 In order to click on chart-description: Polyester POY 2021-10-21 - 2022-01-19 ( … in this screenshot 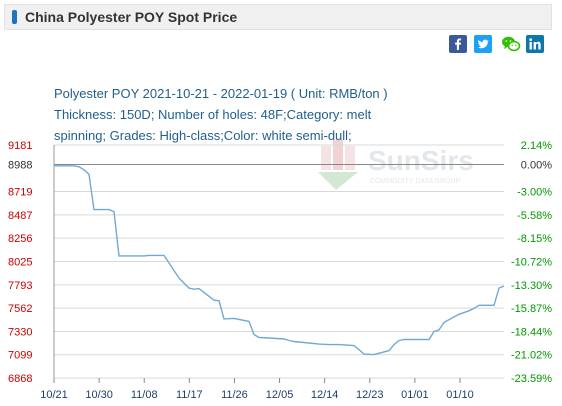, I will do `click(289, 114)`.